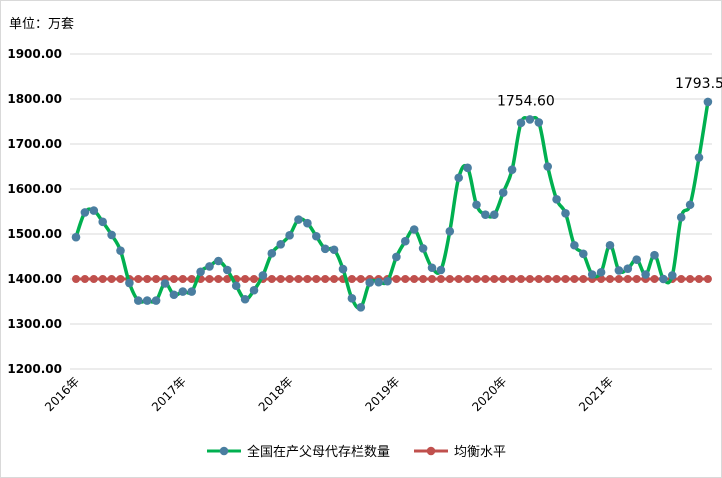 Image resolution: width=722 pixels, height=478 pixels. I want to click on x-tick-label: 2016年, so click(62, 394).